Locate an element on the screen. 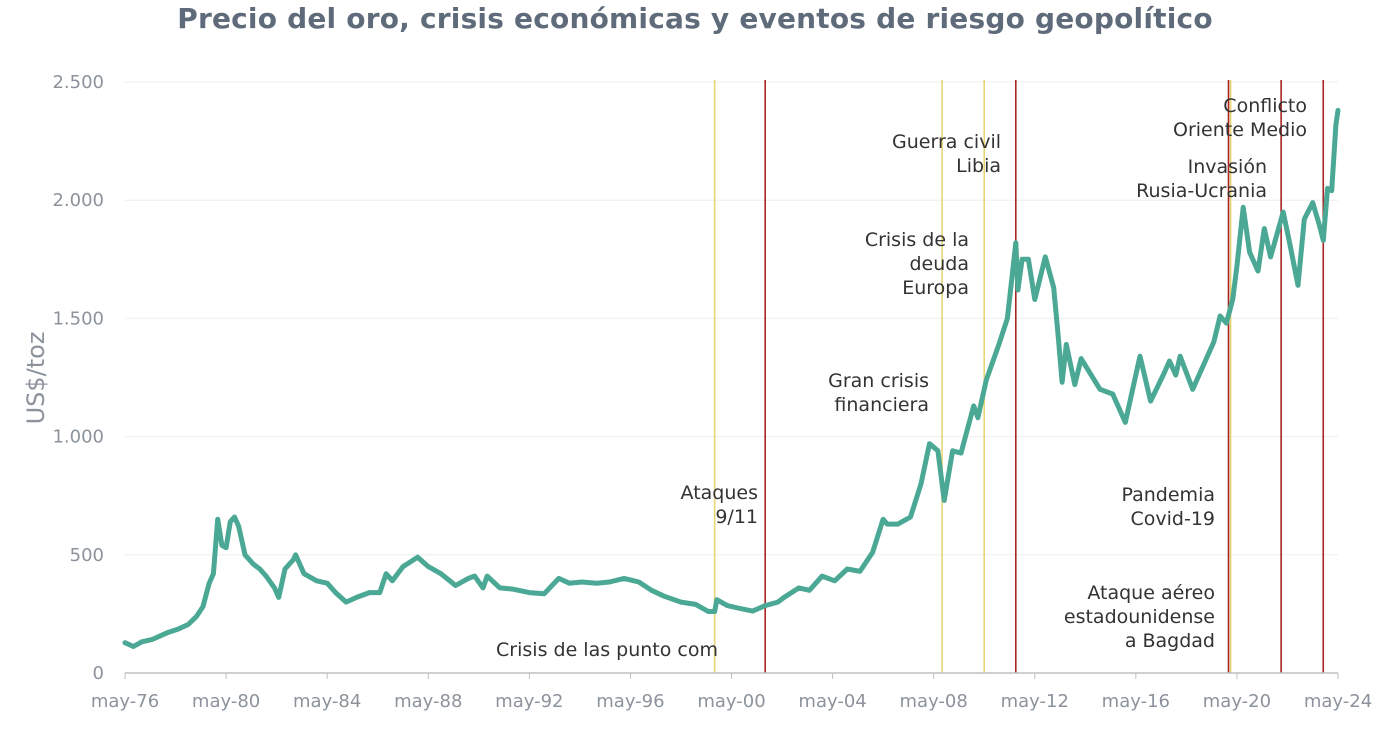 The image size is (1390, 730). x-tick-label: may-00 is located at coordinates (731, 701).